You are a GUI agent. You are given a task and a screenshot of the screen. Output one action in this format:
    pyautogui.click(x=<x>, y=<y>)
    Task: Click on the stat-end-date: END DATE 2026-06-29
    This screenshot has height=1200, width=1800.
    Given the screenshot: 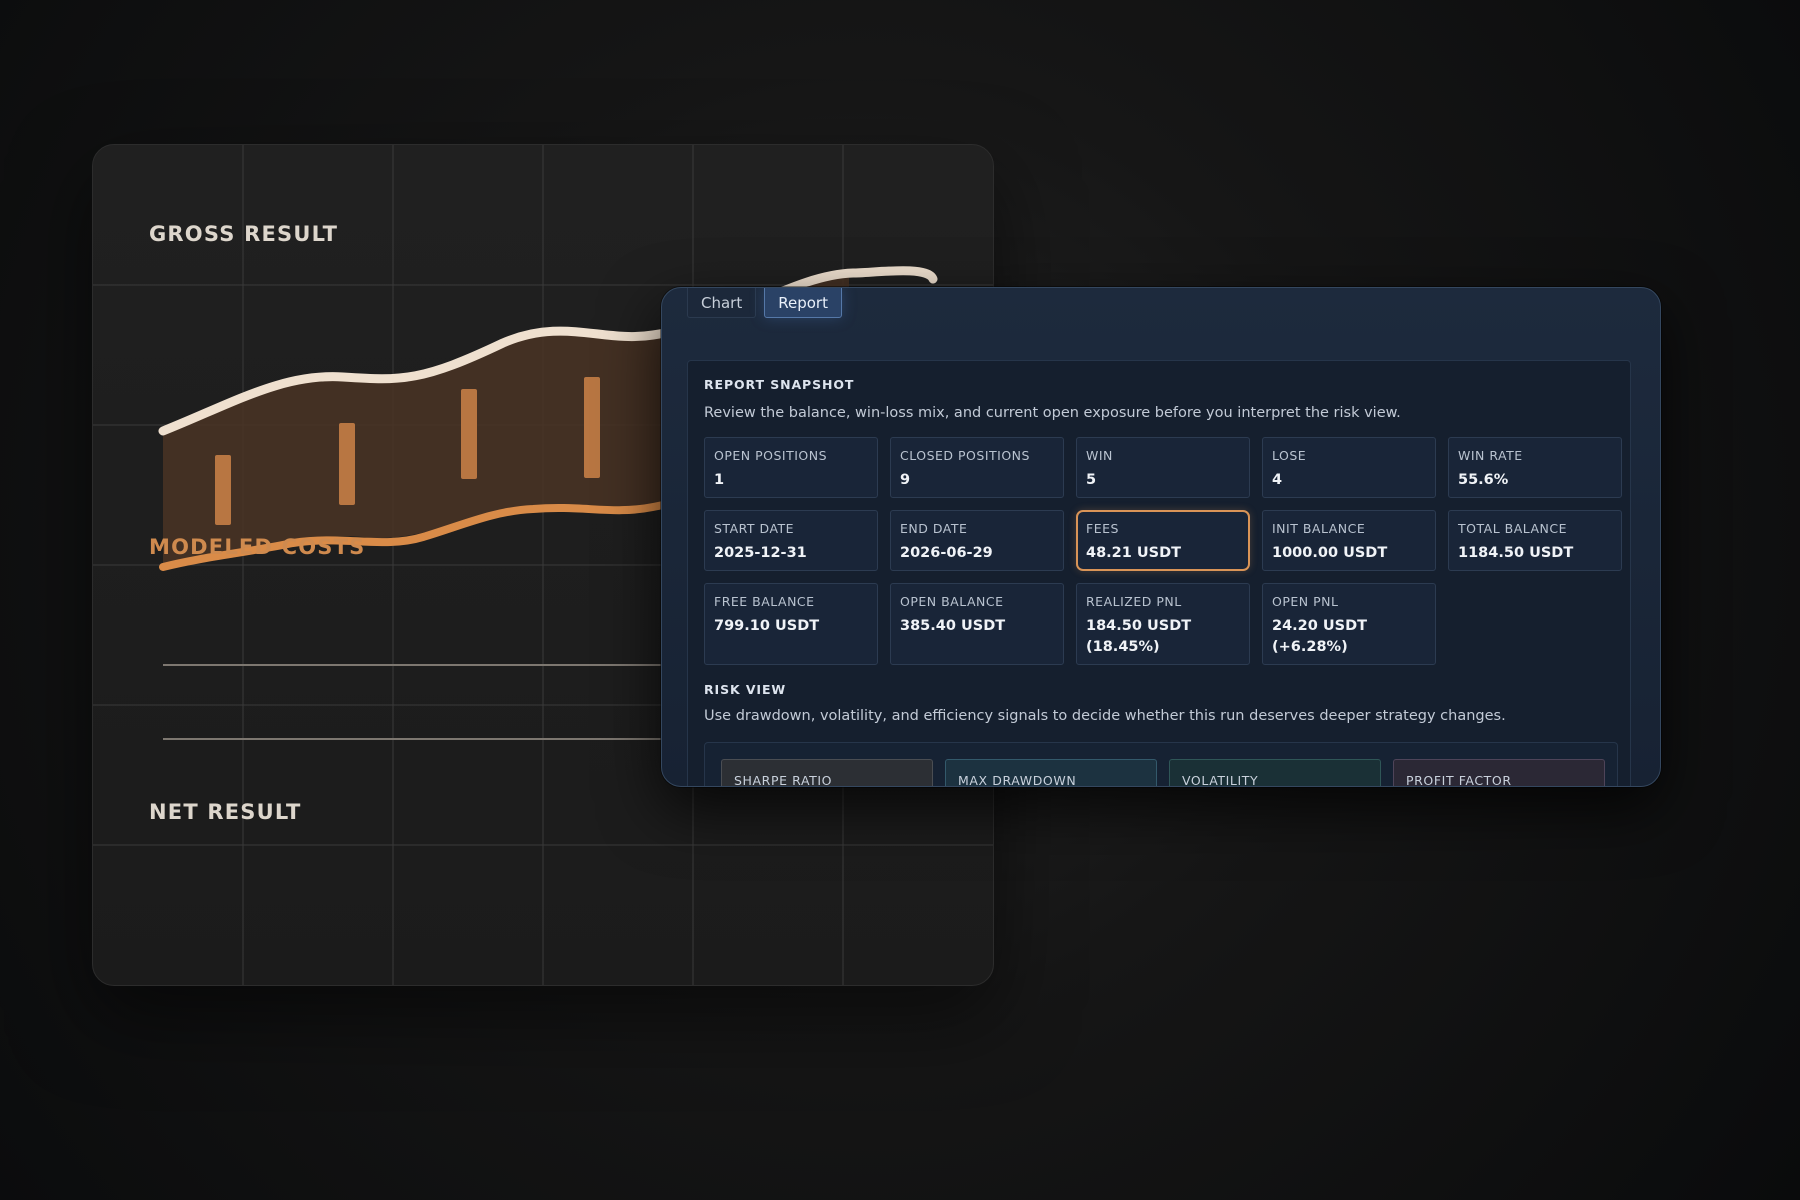 What is the action you would take?
    pyautogui.click(x=977, y=540)
    